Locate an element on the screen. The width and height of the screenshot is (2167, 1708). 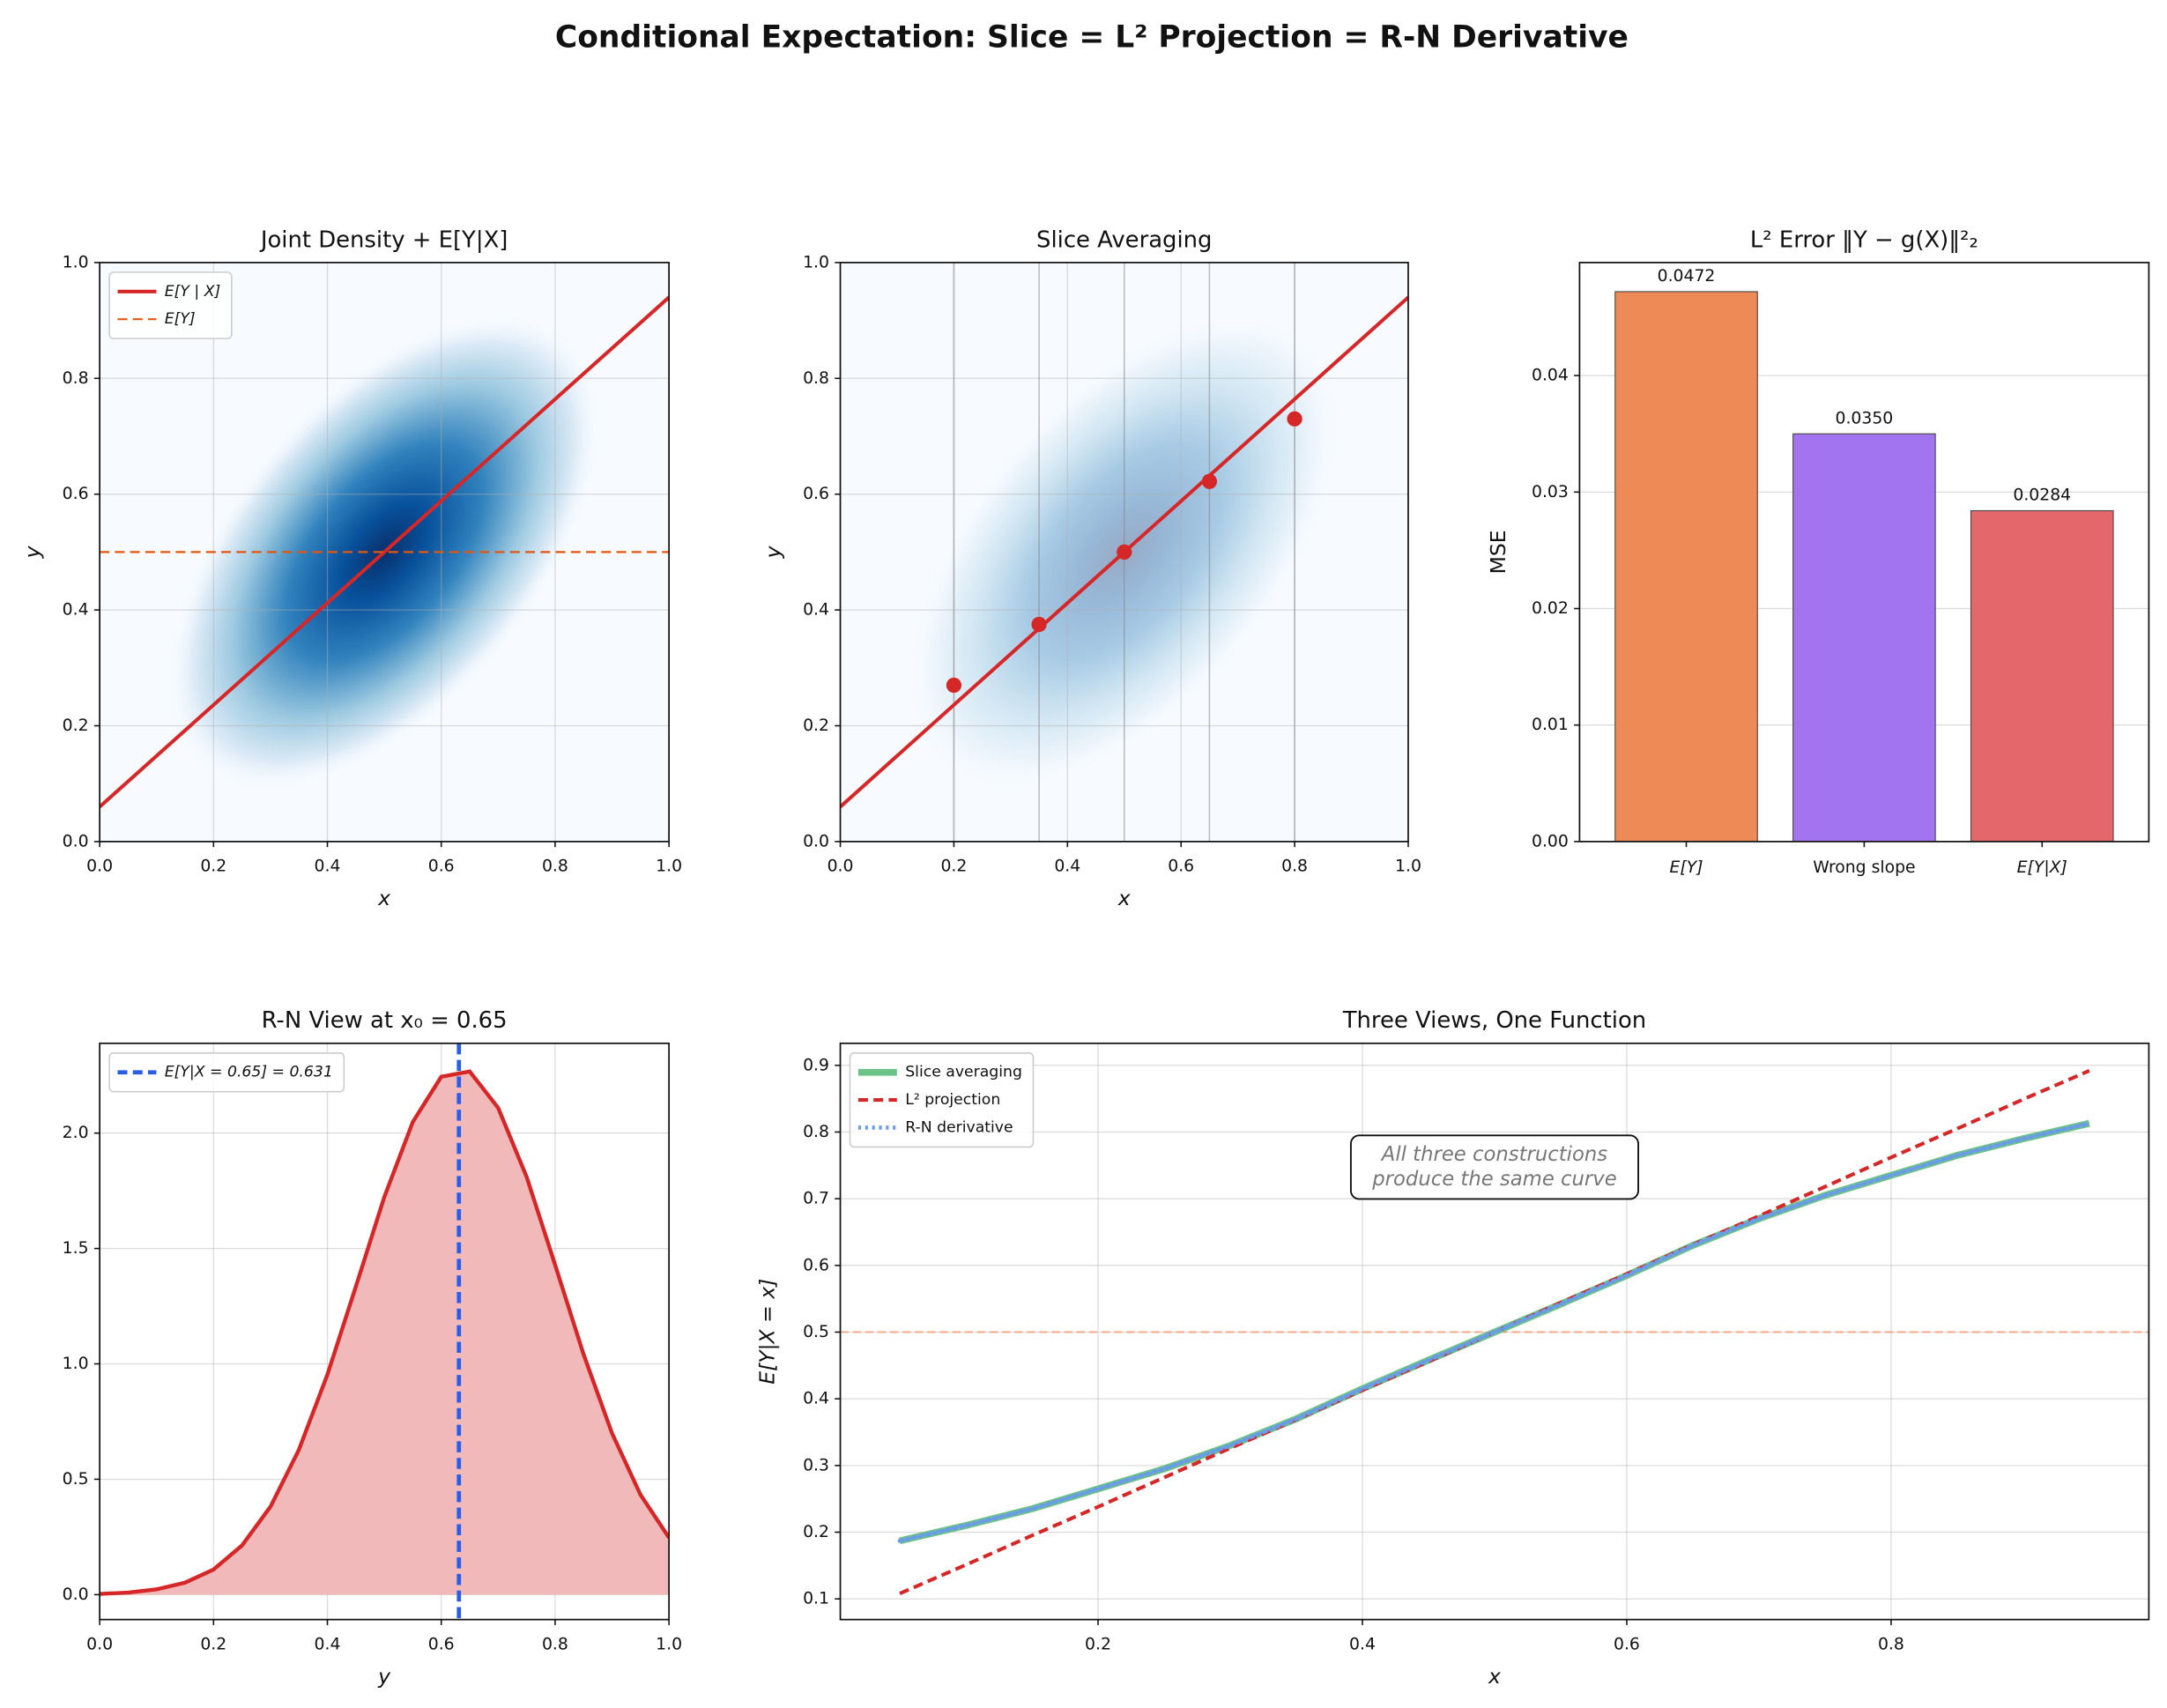
legend: E[Y|X = 0.65] = 0.631 is located at coordinates (227, 1073).